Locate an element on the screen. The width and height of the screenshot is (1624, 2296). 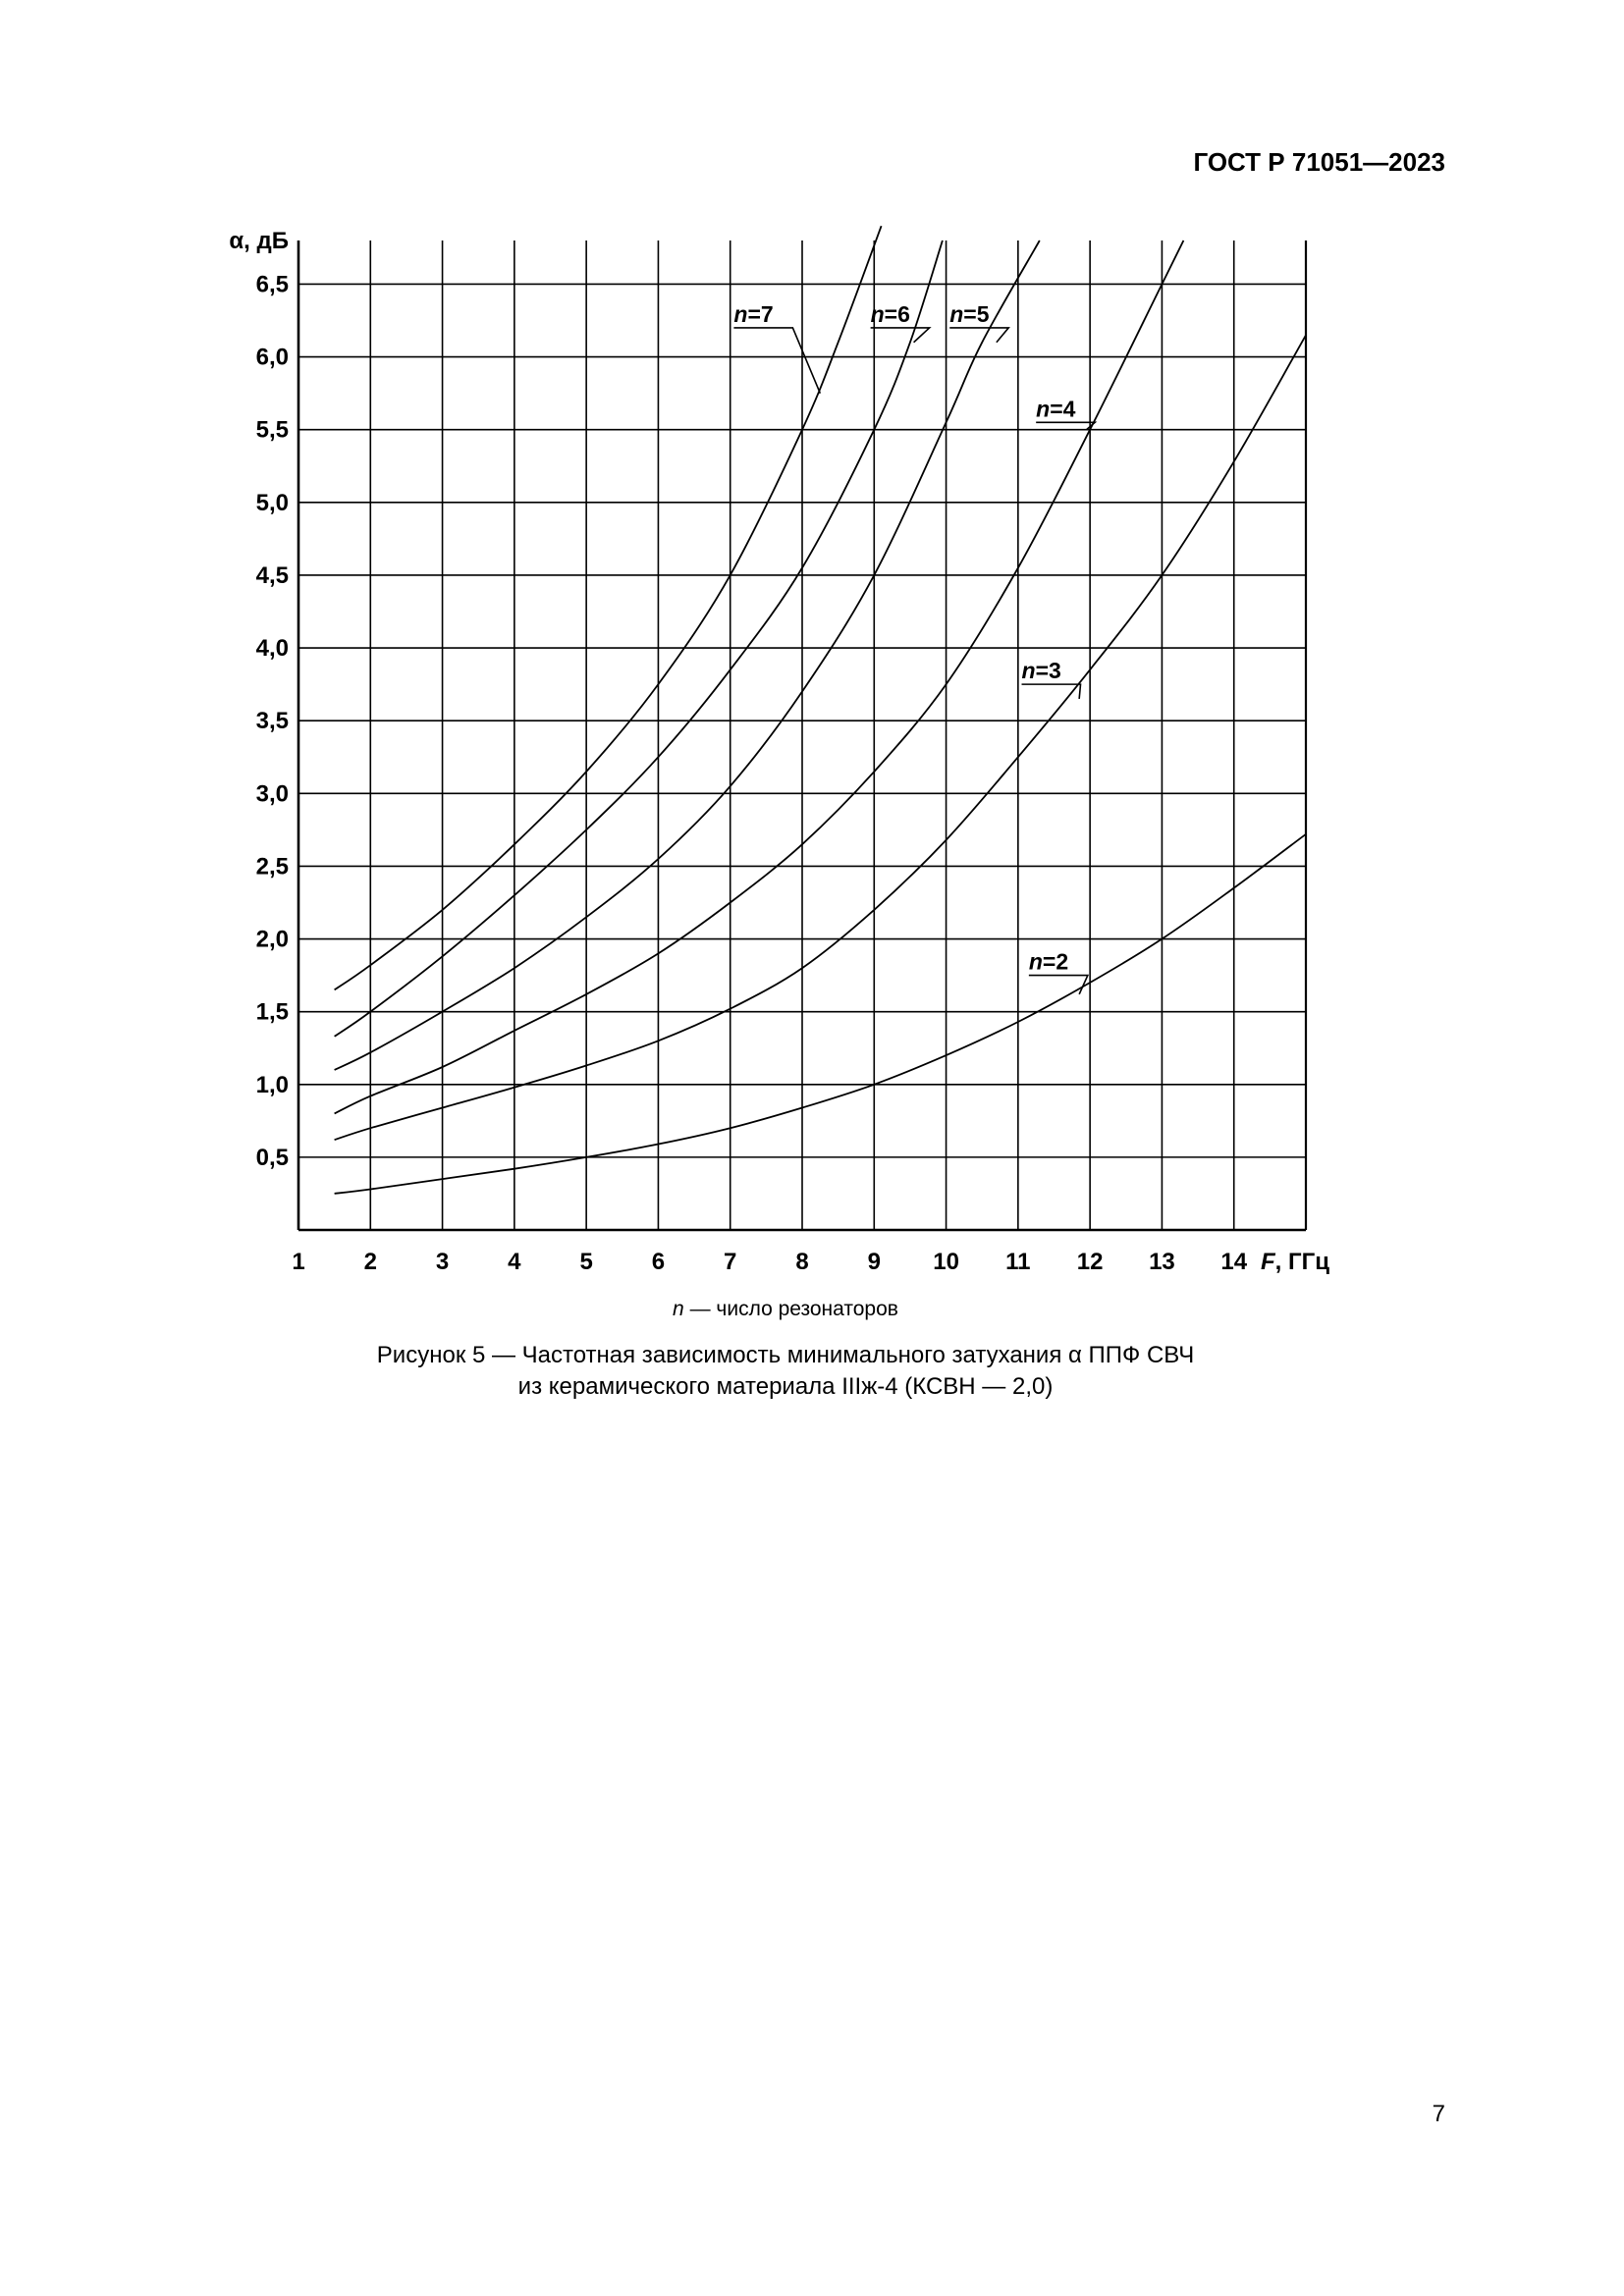
curve-n7 is located at coordinates (608, 608).